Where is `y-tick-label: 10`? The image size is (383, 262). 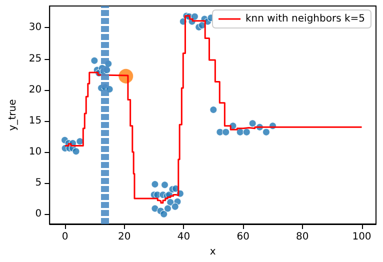 y-tick-label: 10 is located at coordinates (35, 152).